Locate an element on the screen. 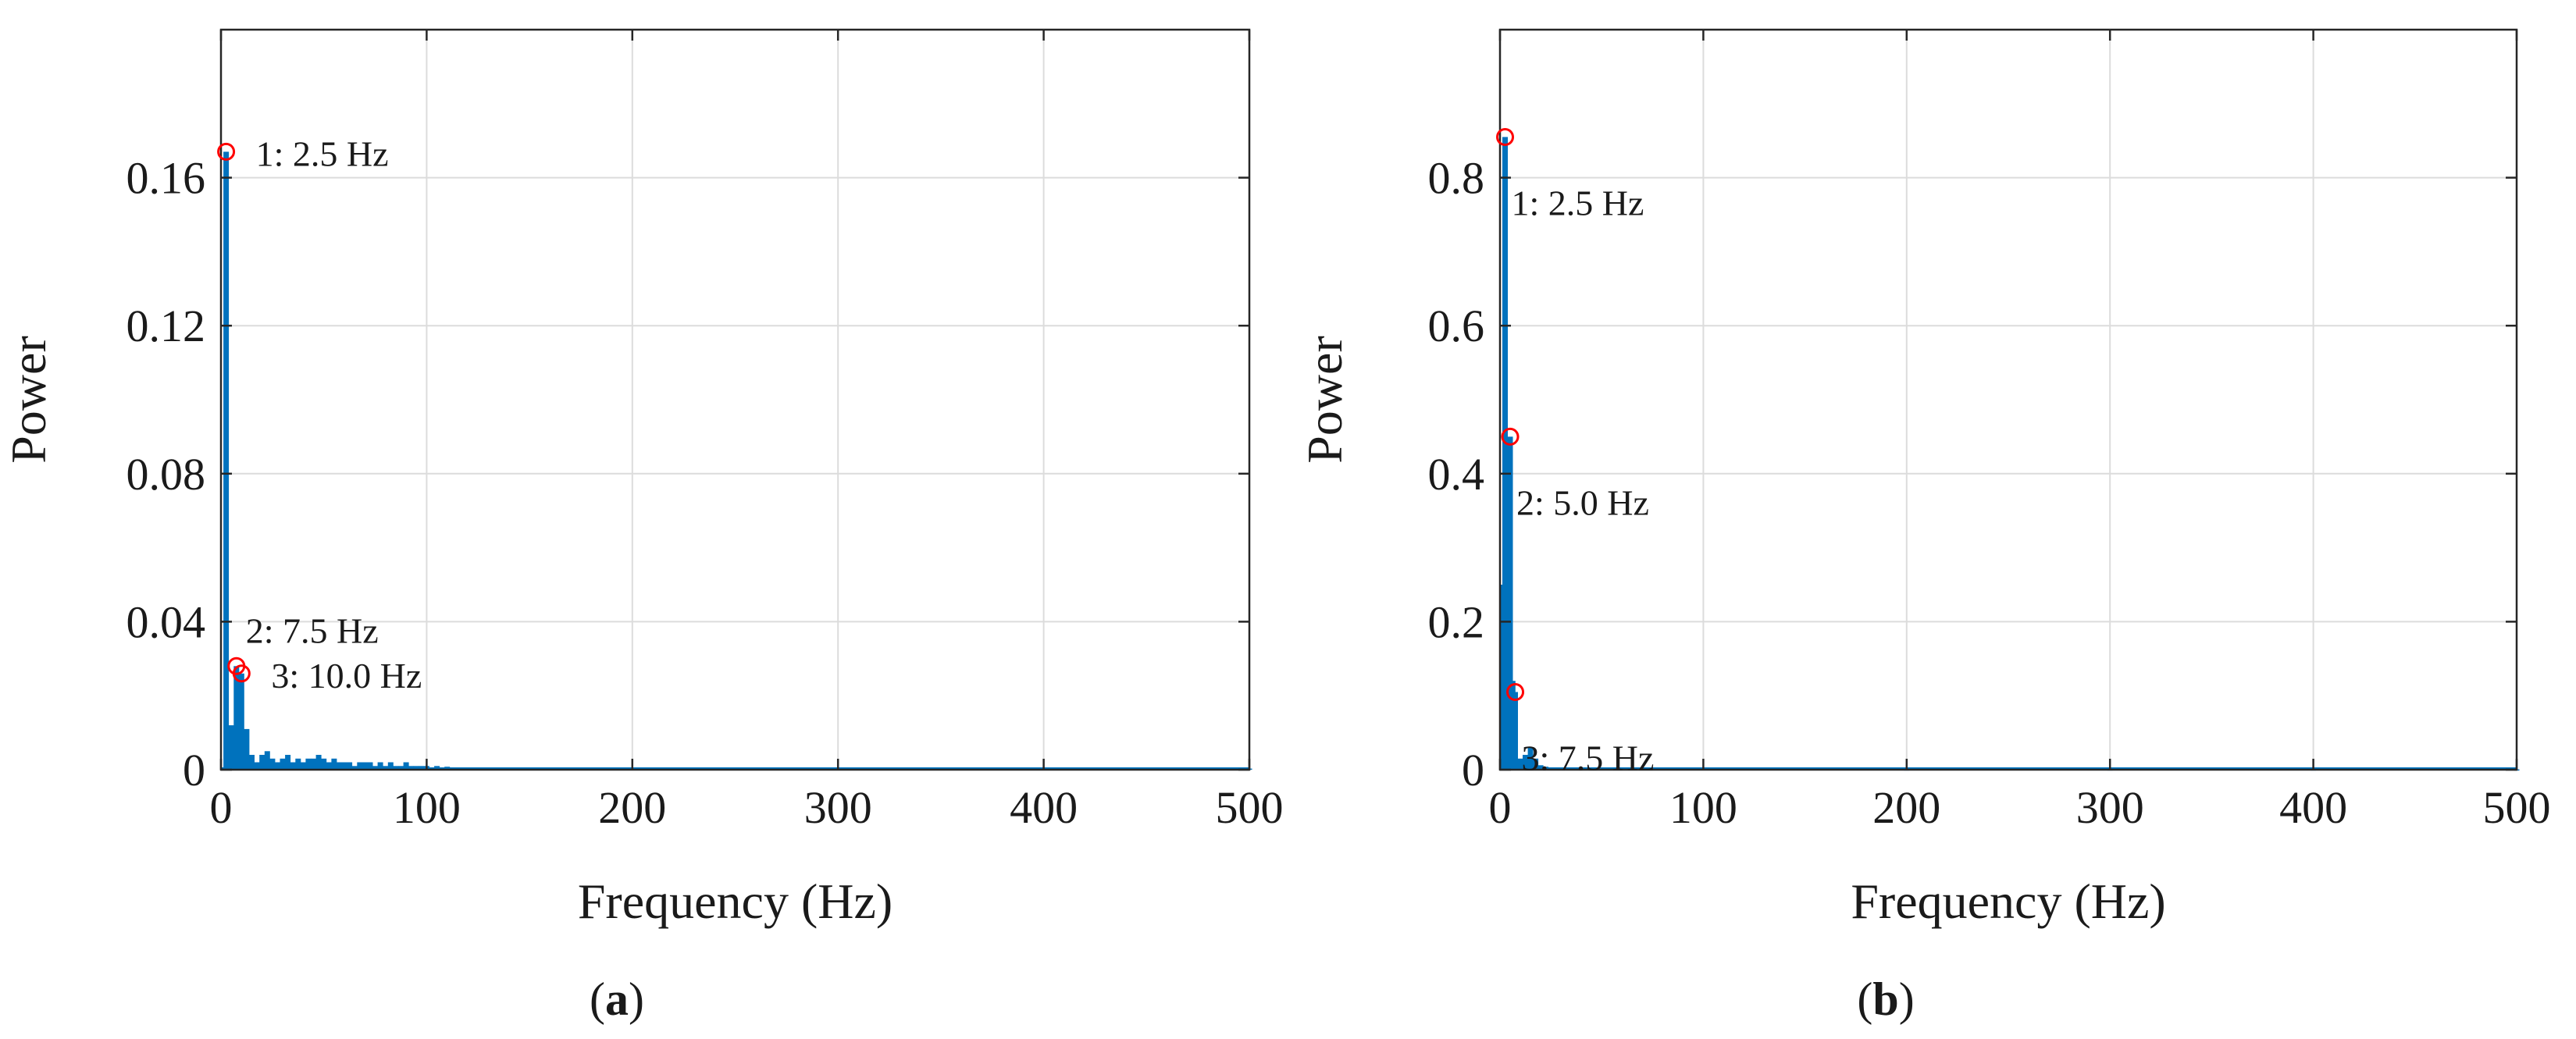 This screenshot has height=1039, width=2576. y-tick-label: 0.8 is located at coordinates (1456, 178).